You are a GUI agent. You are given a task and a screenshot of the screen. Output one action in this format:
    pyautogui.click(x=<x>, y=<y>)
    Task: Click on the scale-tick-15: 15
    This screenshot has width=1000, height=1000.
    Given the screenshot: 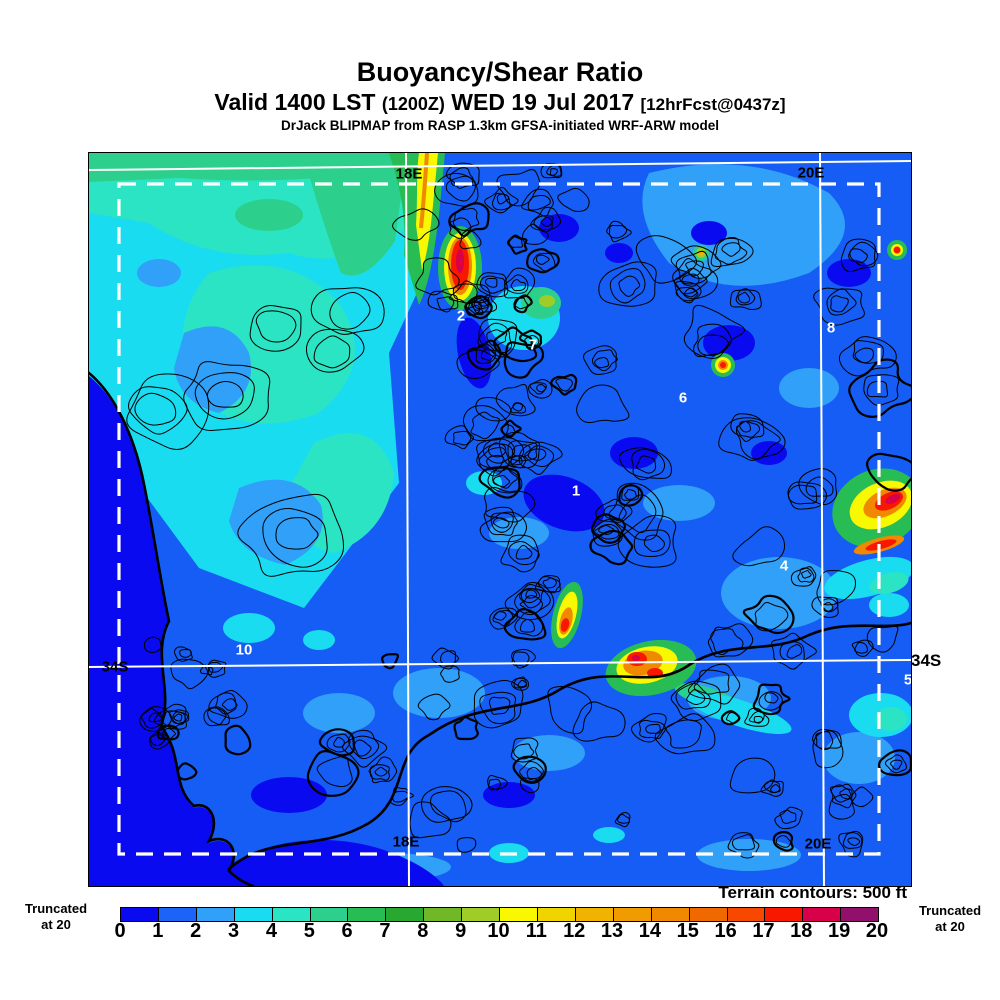 What is the action you would take?
    pyautogui.click(x=687, y=931)
    